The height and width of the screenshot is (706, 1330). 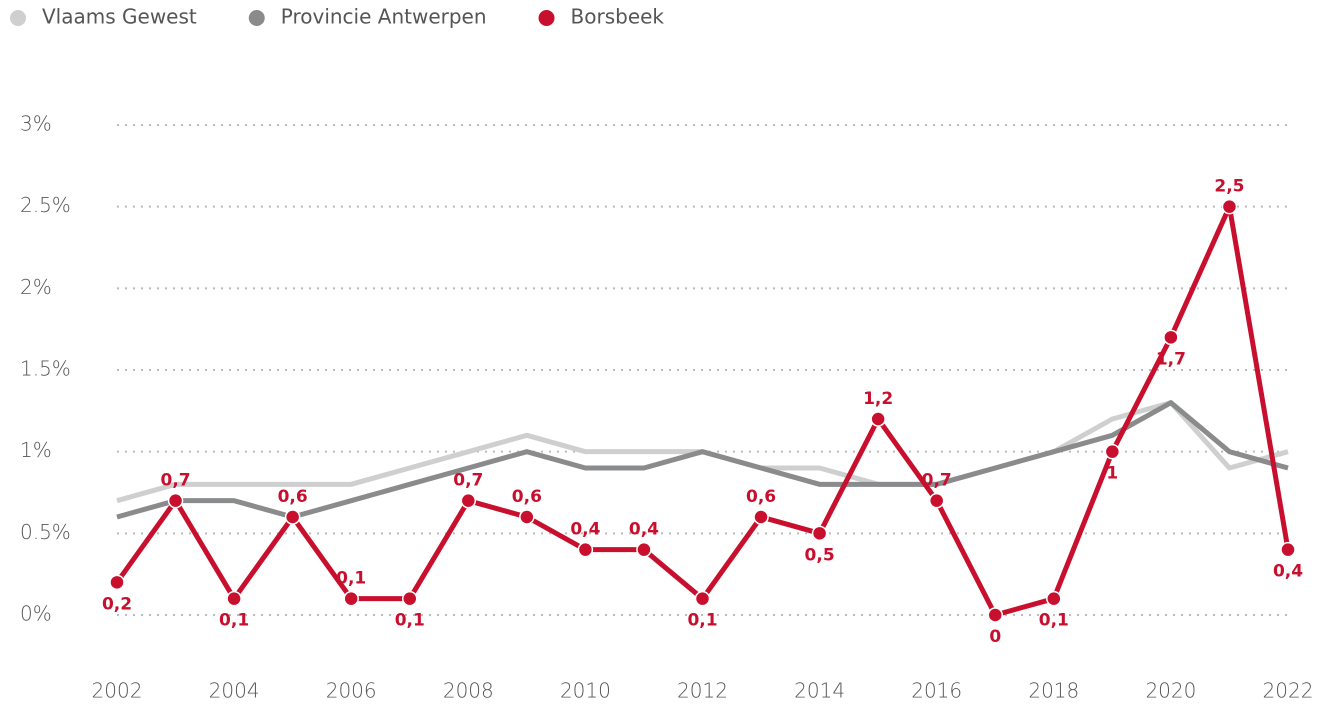 What do you see at coordinates (234, 691) in the screenshot?
I see `x-tick-label: 2004` at bounding box center [234, 691].